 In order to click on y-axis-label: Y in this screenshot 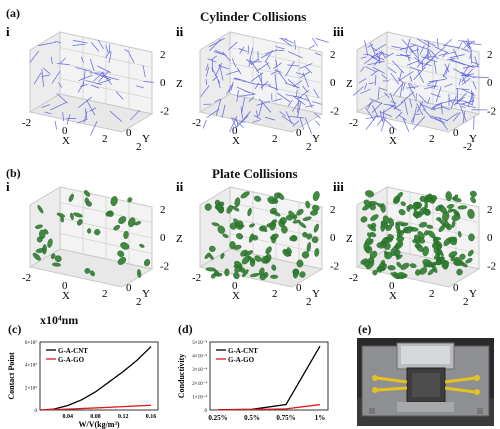, I will do `click(146, 294)`.